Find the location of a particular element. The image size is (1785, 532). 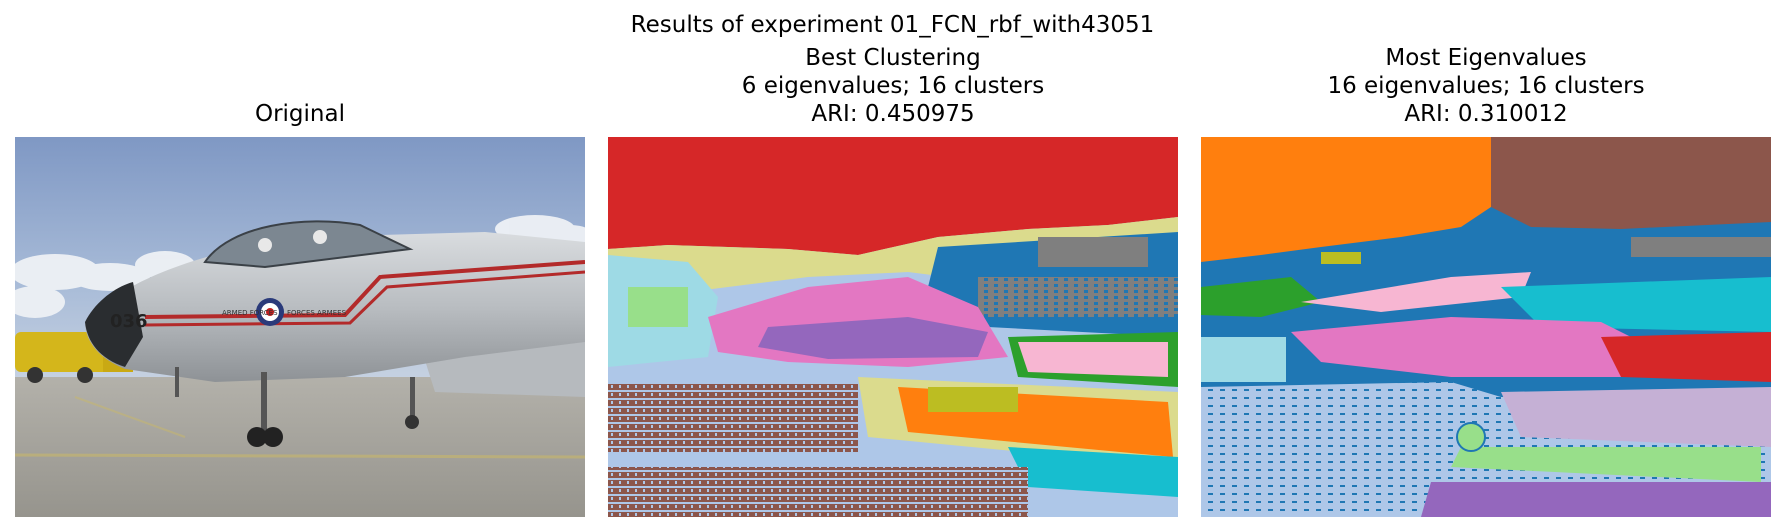

roundel is located at coordinates (270, 312).